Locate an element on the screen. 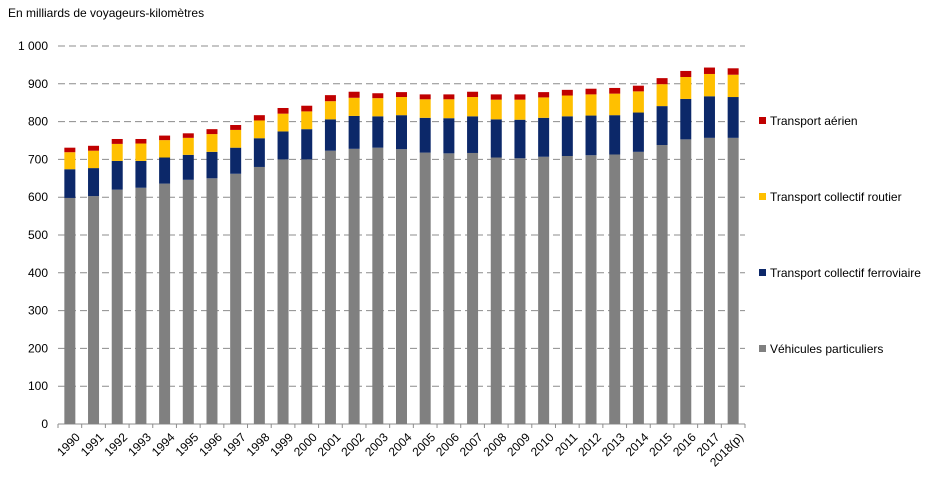 The height and width of the screenshot is (480, 945). x-tick-label: 2016 is located at coordinates (684, 444).